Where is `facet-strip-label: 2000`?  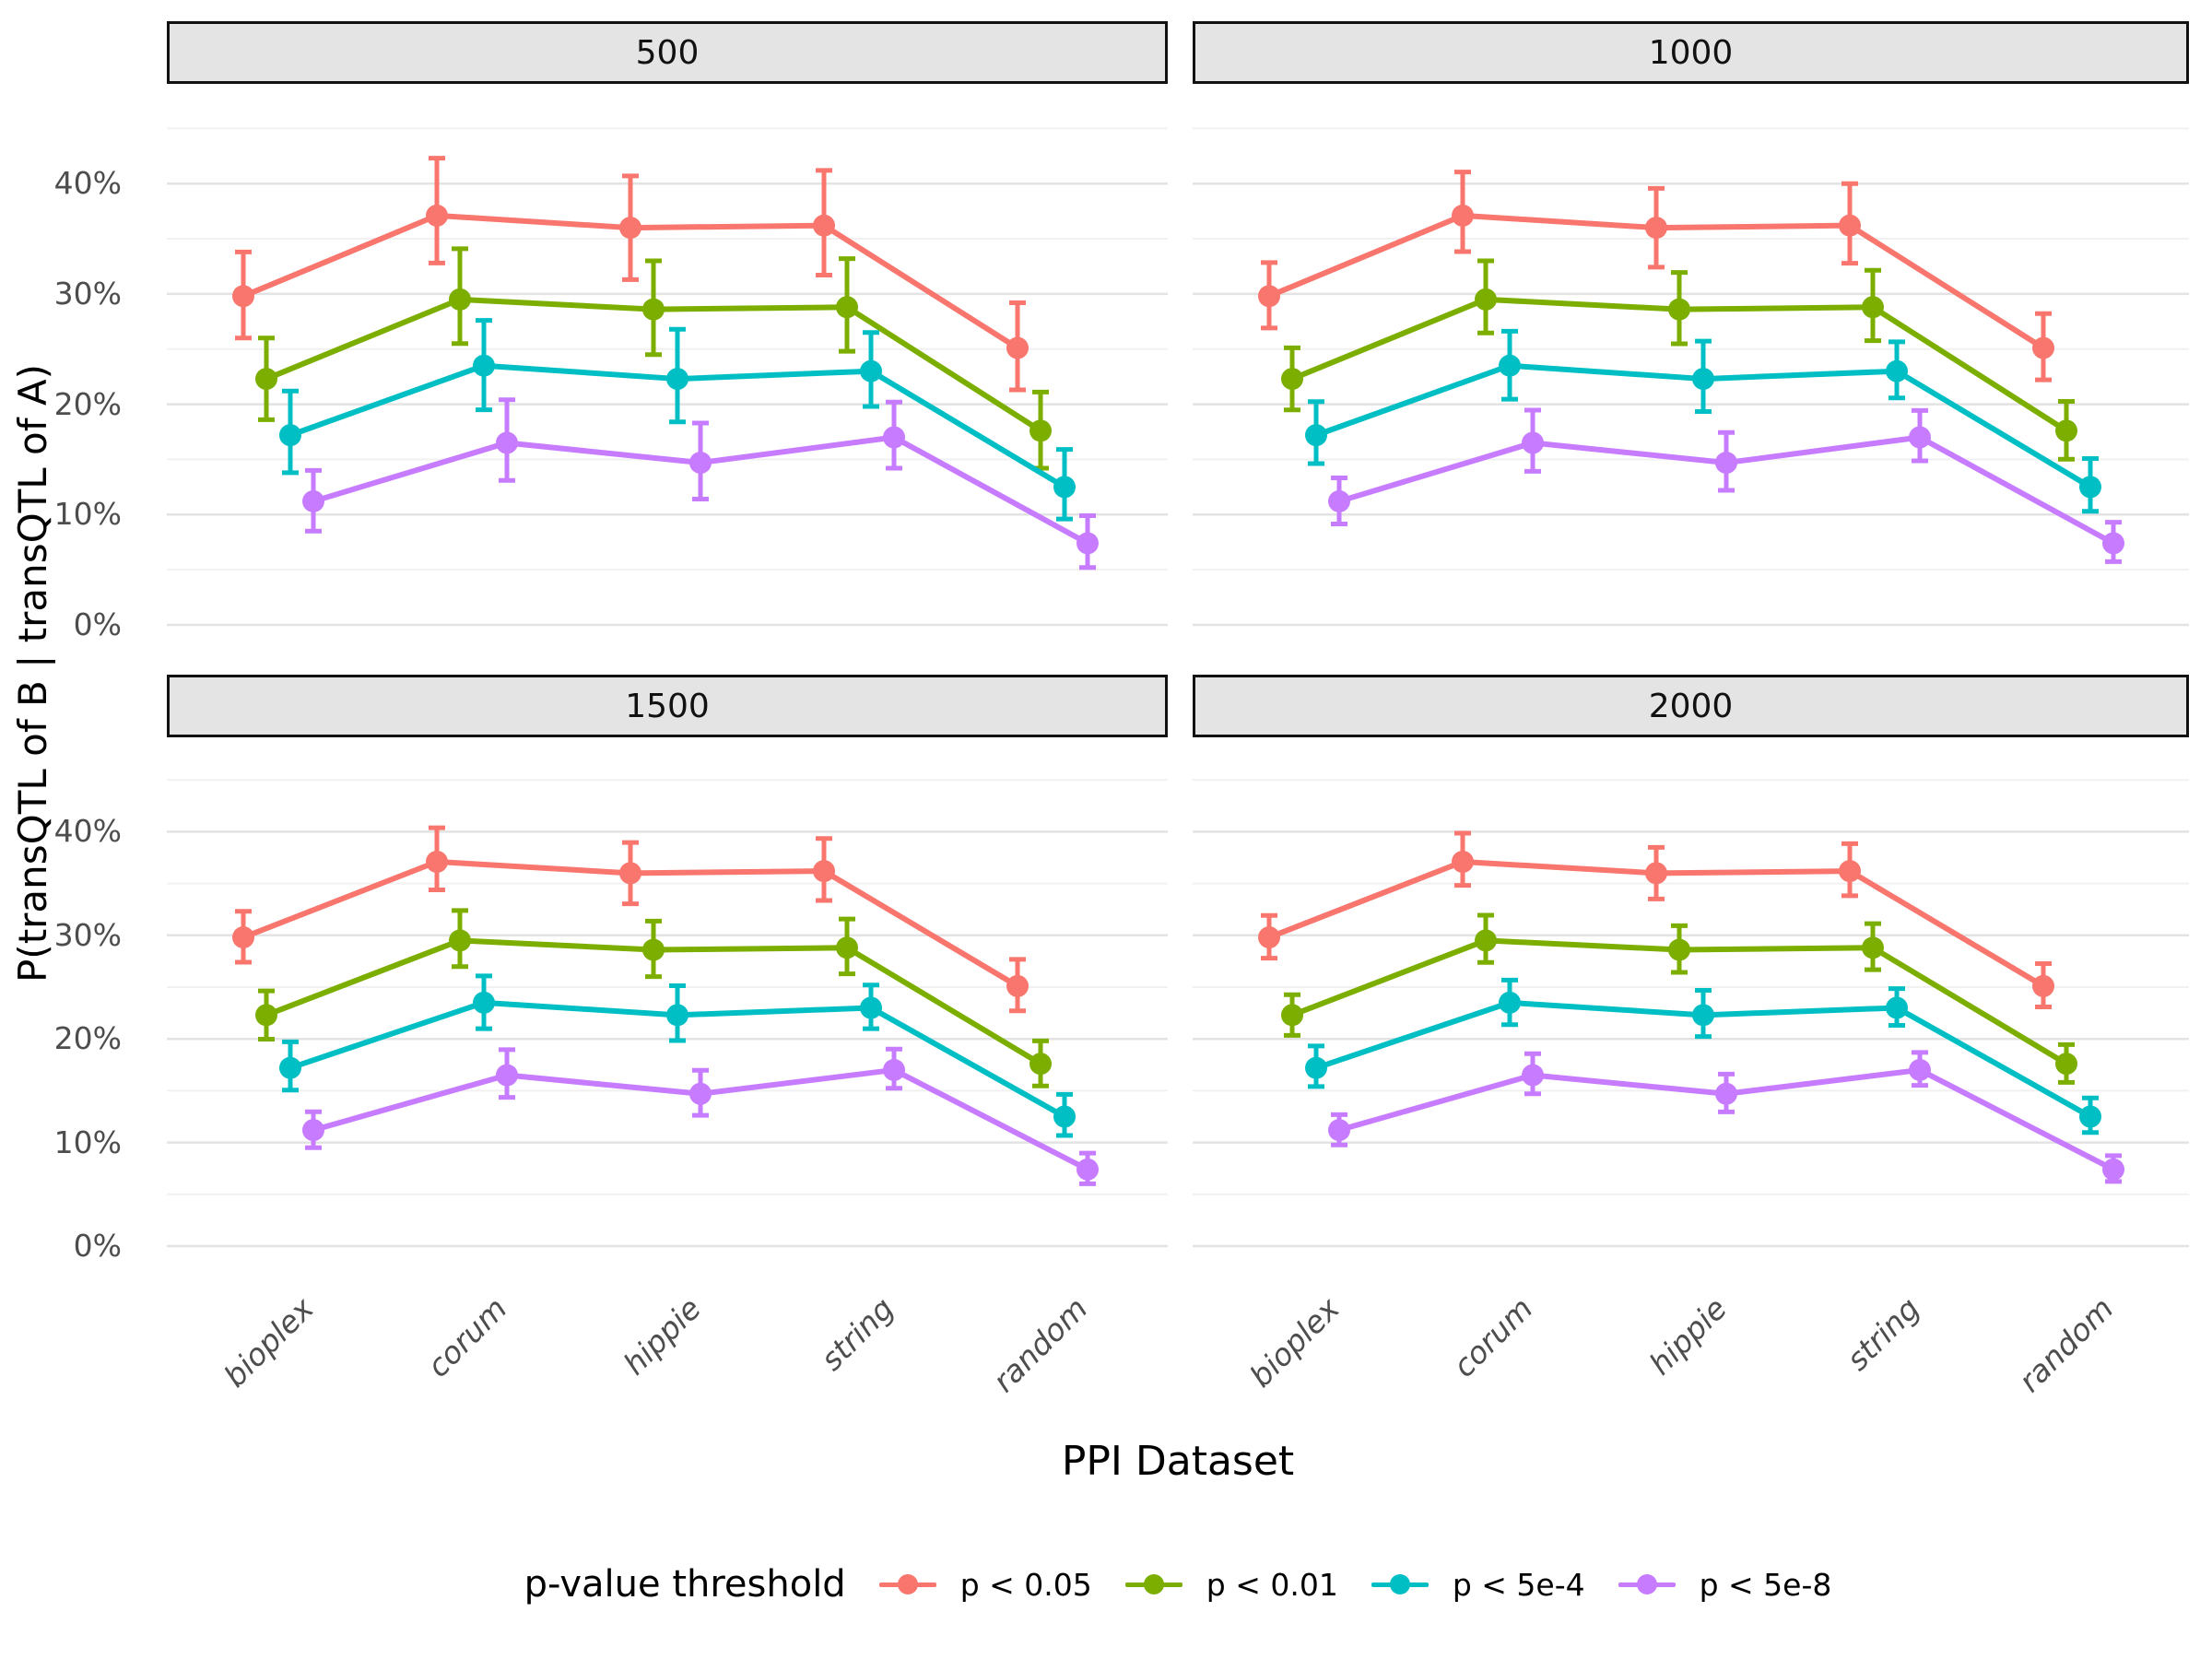 facet-strip-label: 2000 is located at coordinates (1691, 706).